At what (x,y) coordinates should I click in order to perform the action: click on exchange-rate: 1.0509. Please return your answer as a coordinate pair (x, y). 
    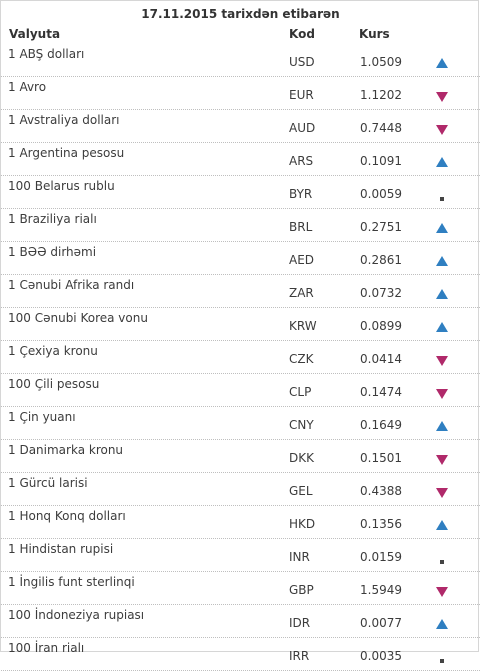
    Looking at the image, I should click on (381, 62).